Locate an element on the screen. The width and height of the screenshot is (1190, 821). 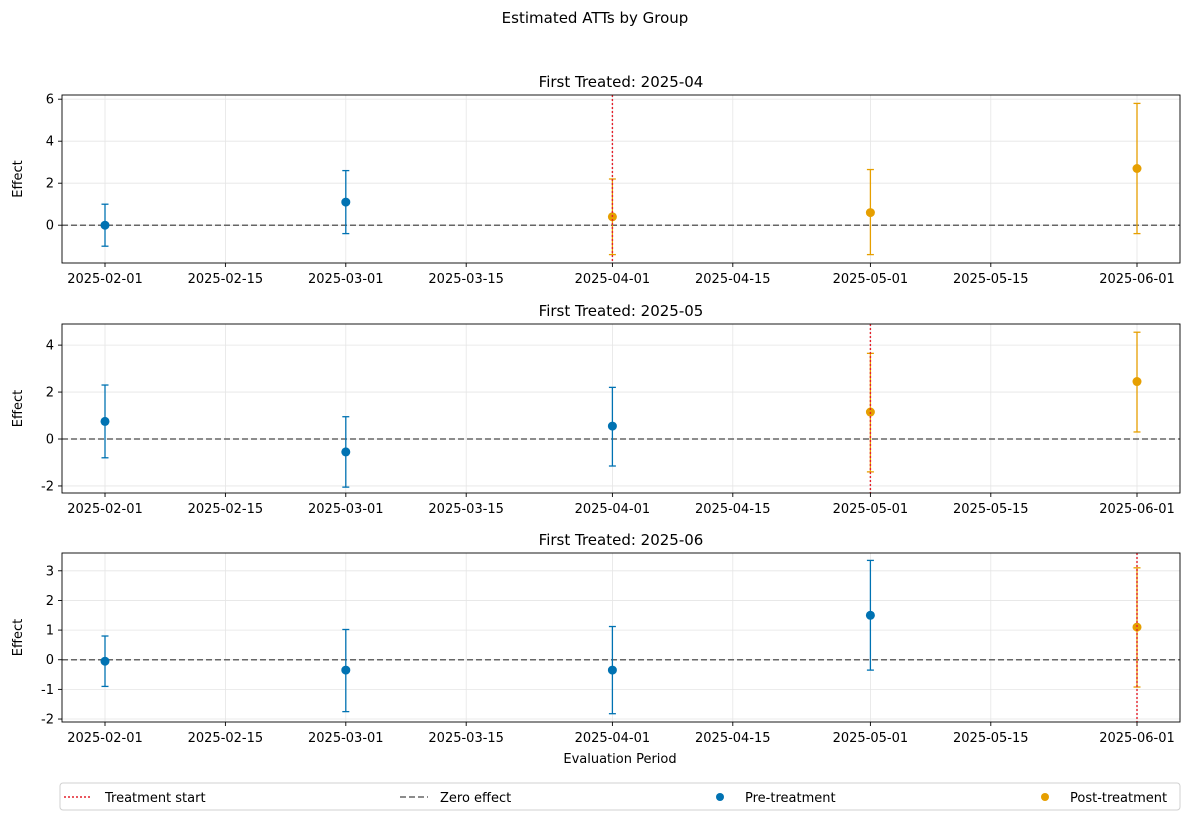
panel-title: First Treated: 2025-05 is located at coordinates (621, 311).